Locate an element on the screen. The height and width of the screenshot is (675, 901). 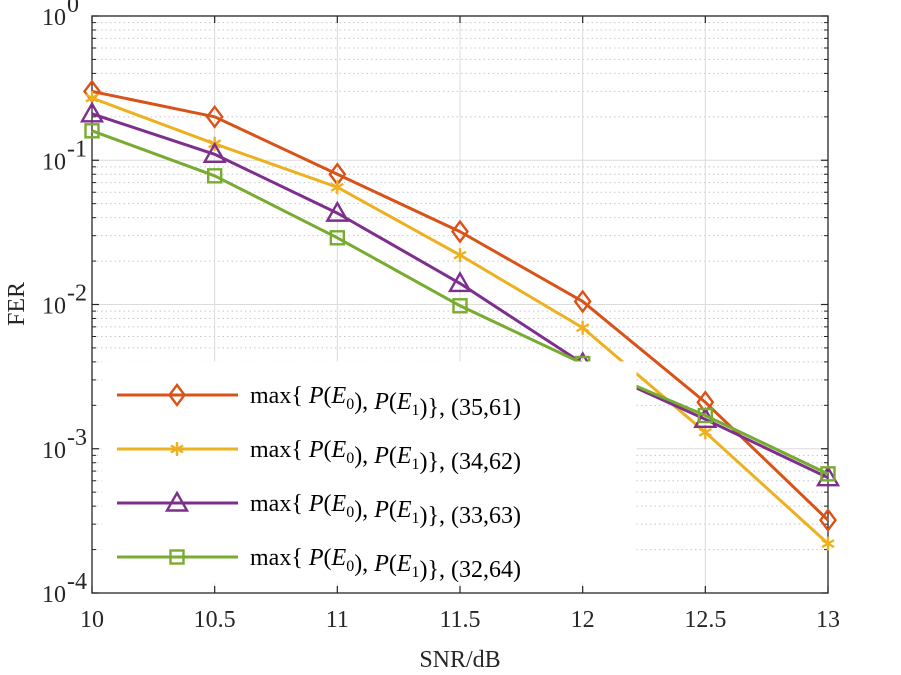
legend-entry-label: max{ P(E0), P(E1)}, (35,61) is located at coordinates (385, 402).